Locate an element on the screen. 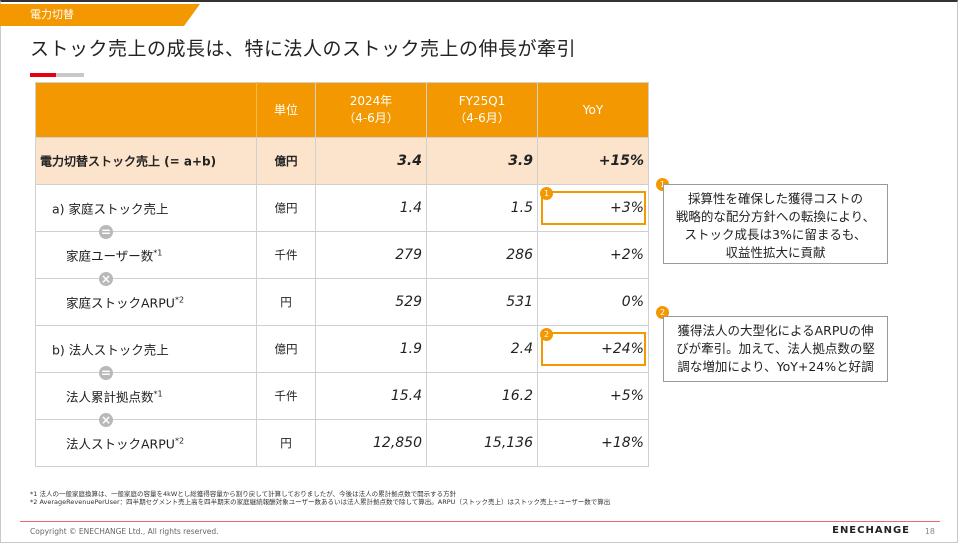 The height and width of the screenshot is (545, 960). row-yoy: +15% is located at coordinates (593, 161).